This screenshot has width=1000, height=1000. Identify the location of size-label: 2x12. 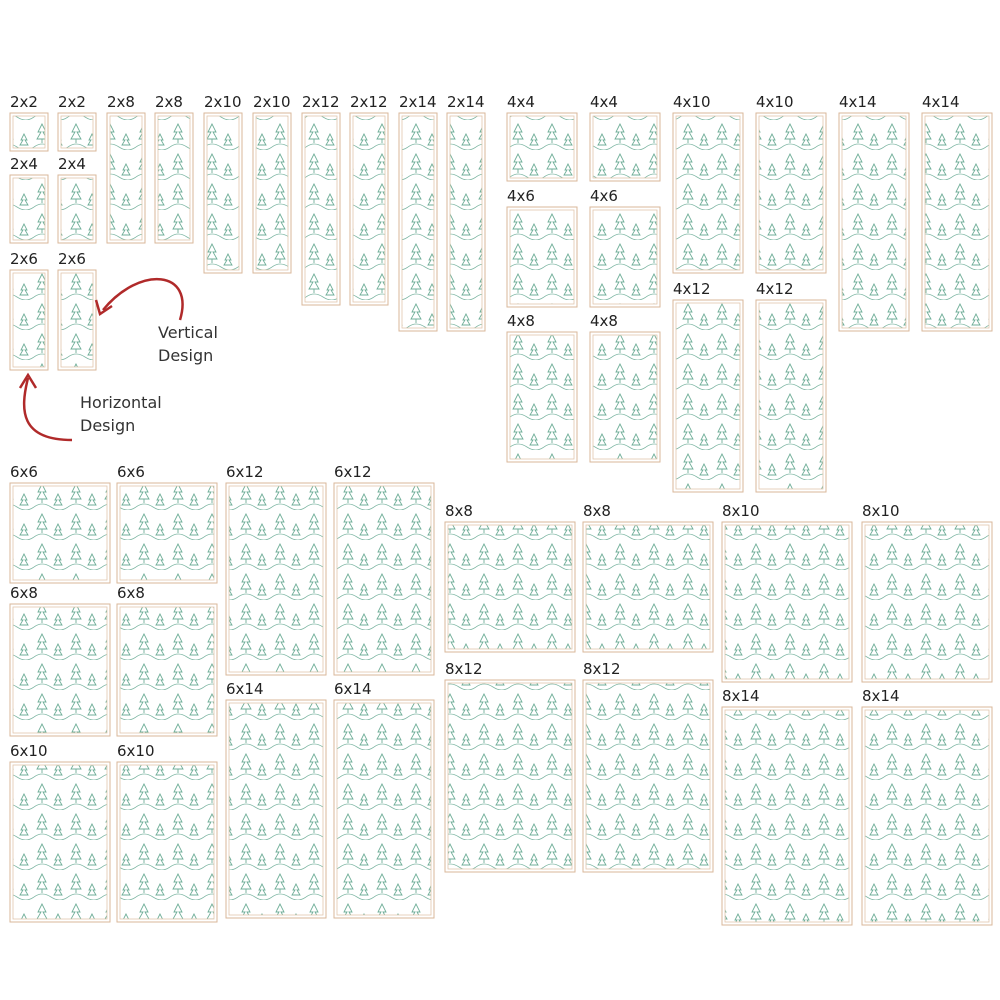
(369, 102).